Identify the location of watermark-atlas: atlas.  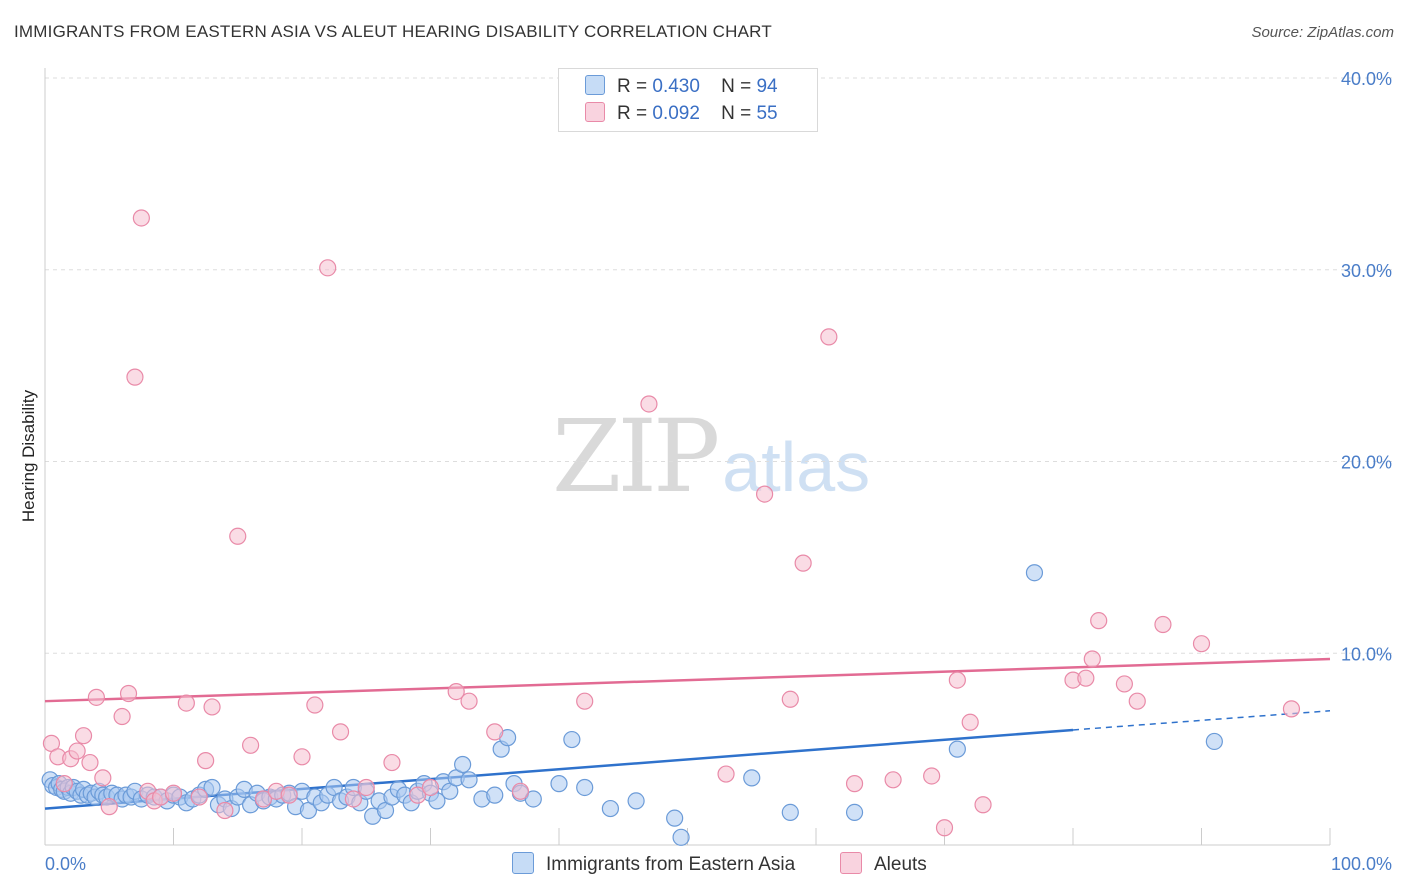
(796, 467).